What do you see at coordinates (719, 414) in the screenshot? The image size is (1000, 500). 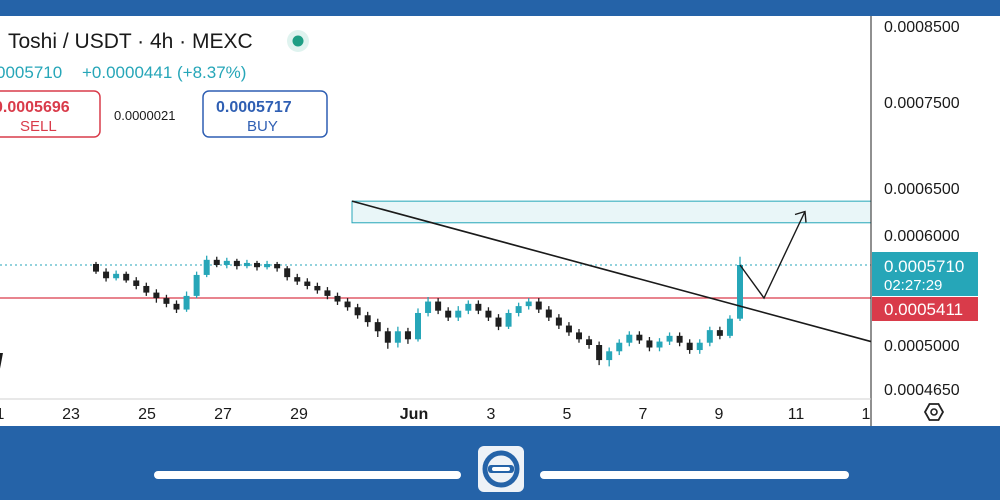 I see `x-tick-label: 9` at bounding box center [719, 414].